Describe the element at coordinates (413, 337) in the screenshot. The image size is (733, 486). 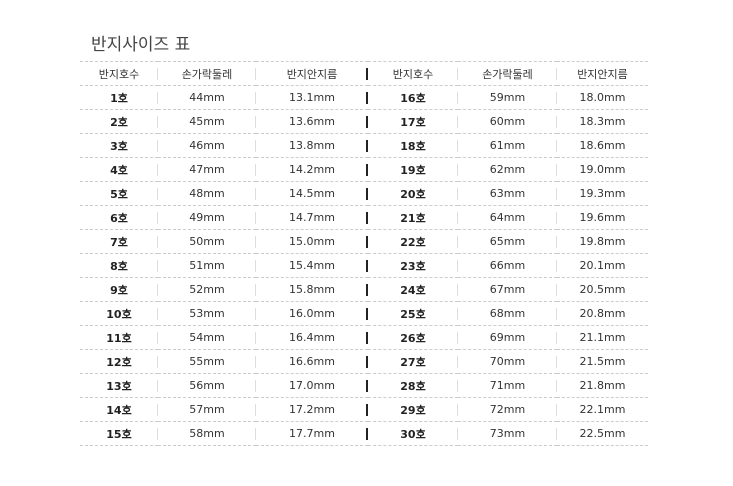
I see `table-cell: 26호` at that location.